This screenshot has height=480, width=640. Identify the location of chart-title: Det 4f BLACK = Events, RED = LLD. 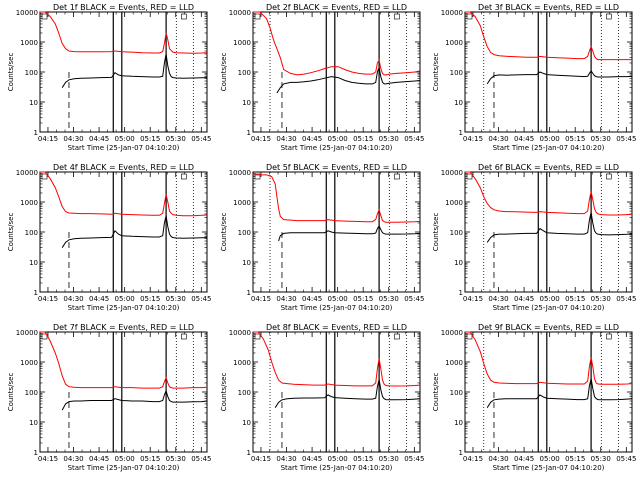
(123, 167).